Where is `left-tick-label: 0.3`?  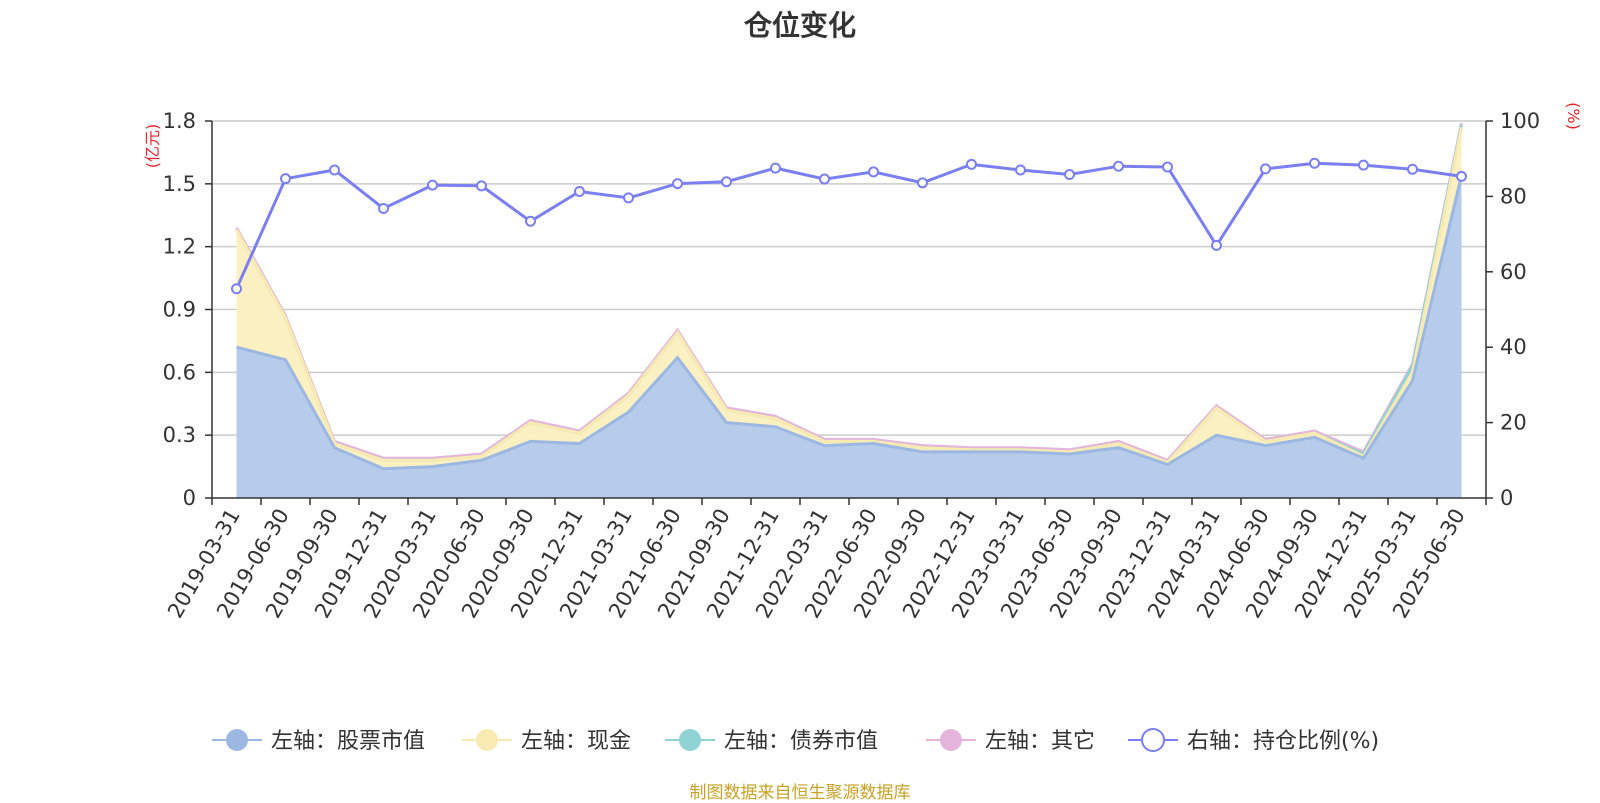 left-tick-label: 0.3 is located at coordinates (179, 435).